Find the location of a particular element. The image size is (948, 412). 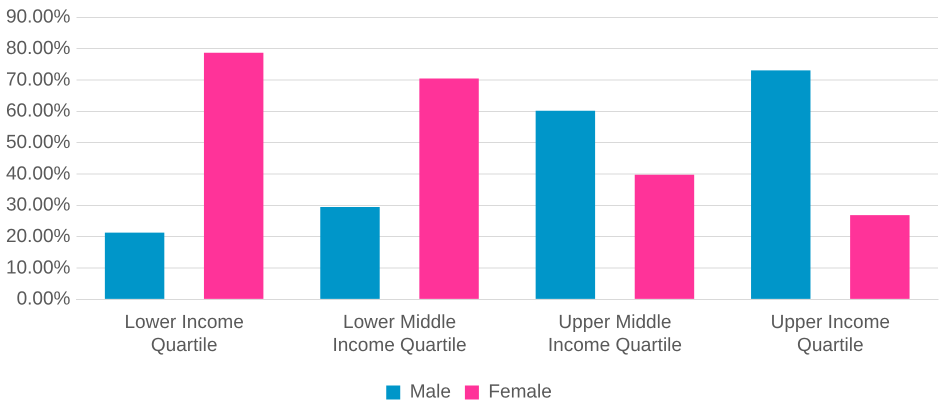

y-tick-label: 70.00% is located at coordinates (38, 79).